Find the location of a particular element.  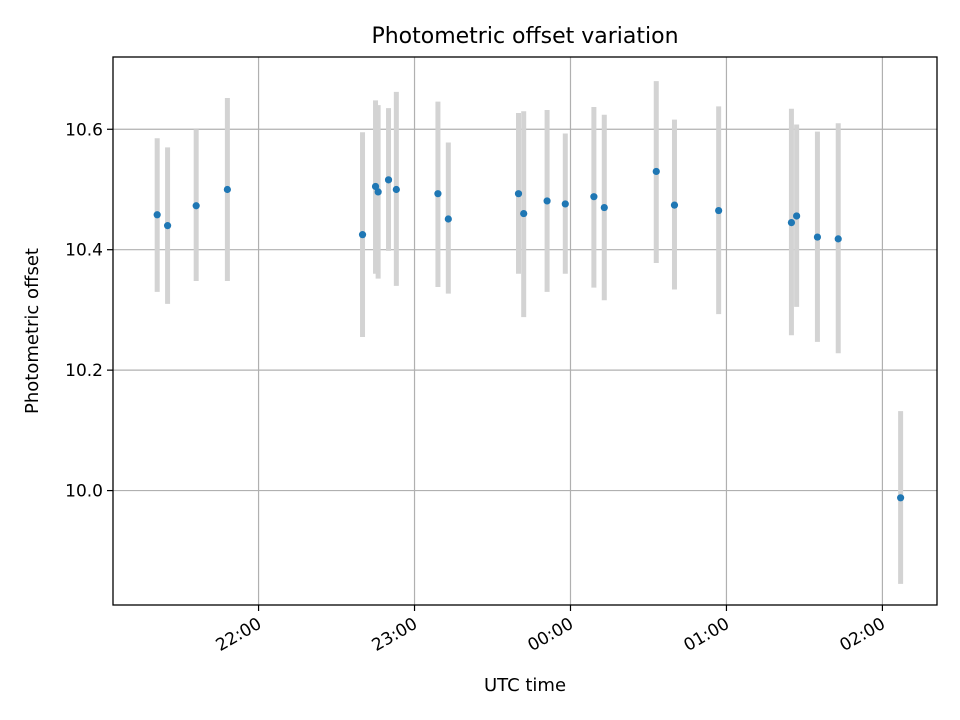

y-tick-label: 10.4 is located at coordinates (84, 251).